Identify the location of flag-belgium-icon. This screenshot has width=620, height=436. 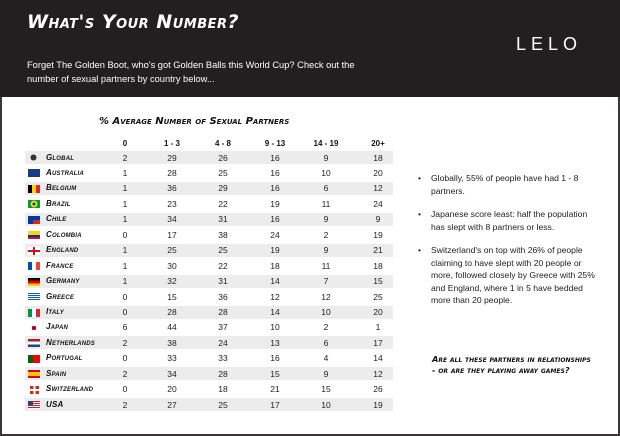
(34, 188).